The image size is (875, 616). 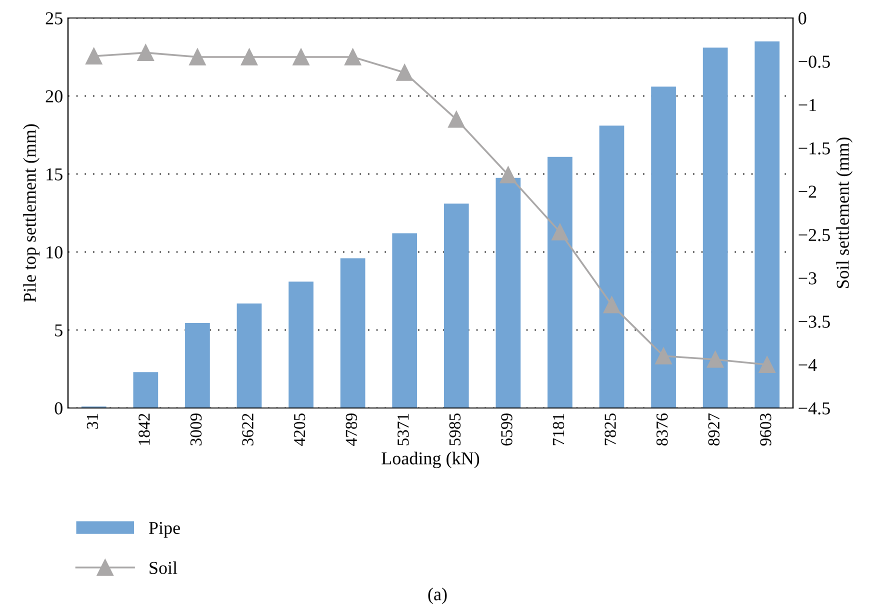 I want to click on y2-tick-label: −2, so click(x=807, y=192).